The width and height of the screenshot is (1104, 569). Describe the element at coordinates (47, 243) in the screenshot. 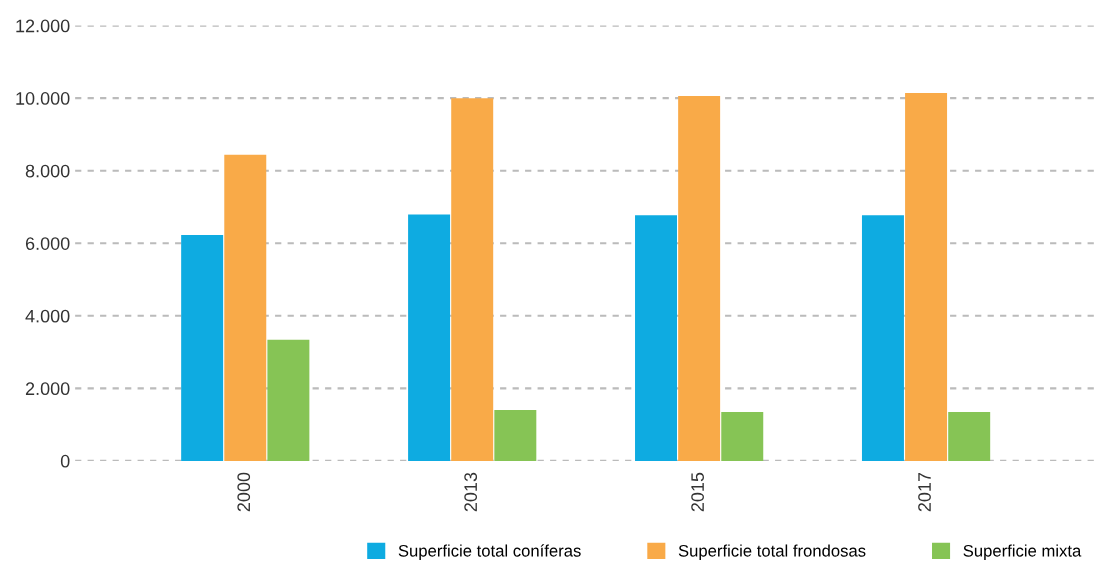

I see `y-tick-label: 6.000` at that location.